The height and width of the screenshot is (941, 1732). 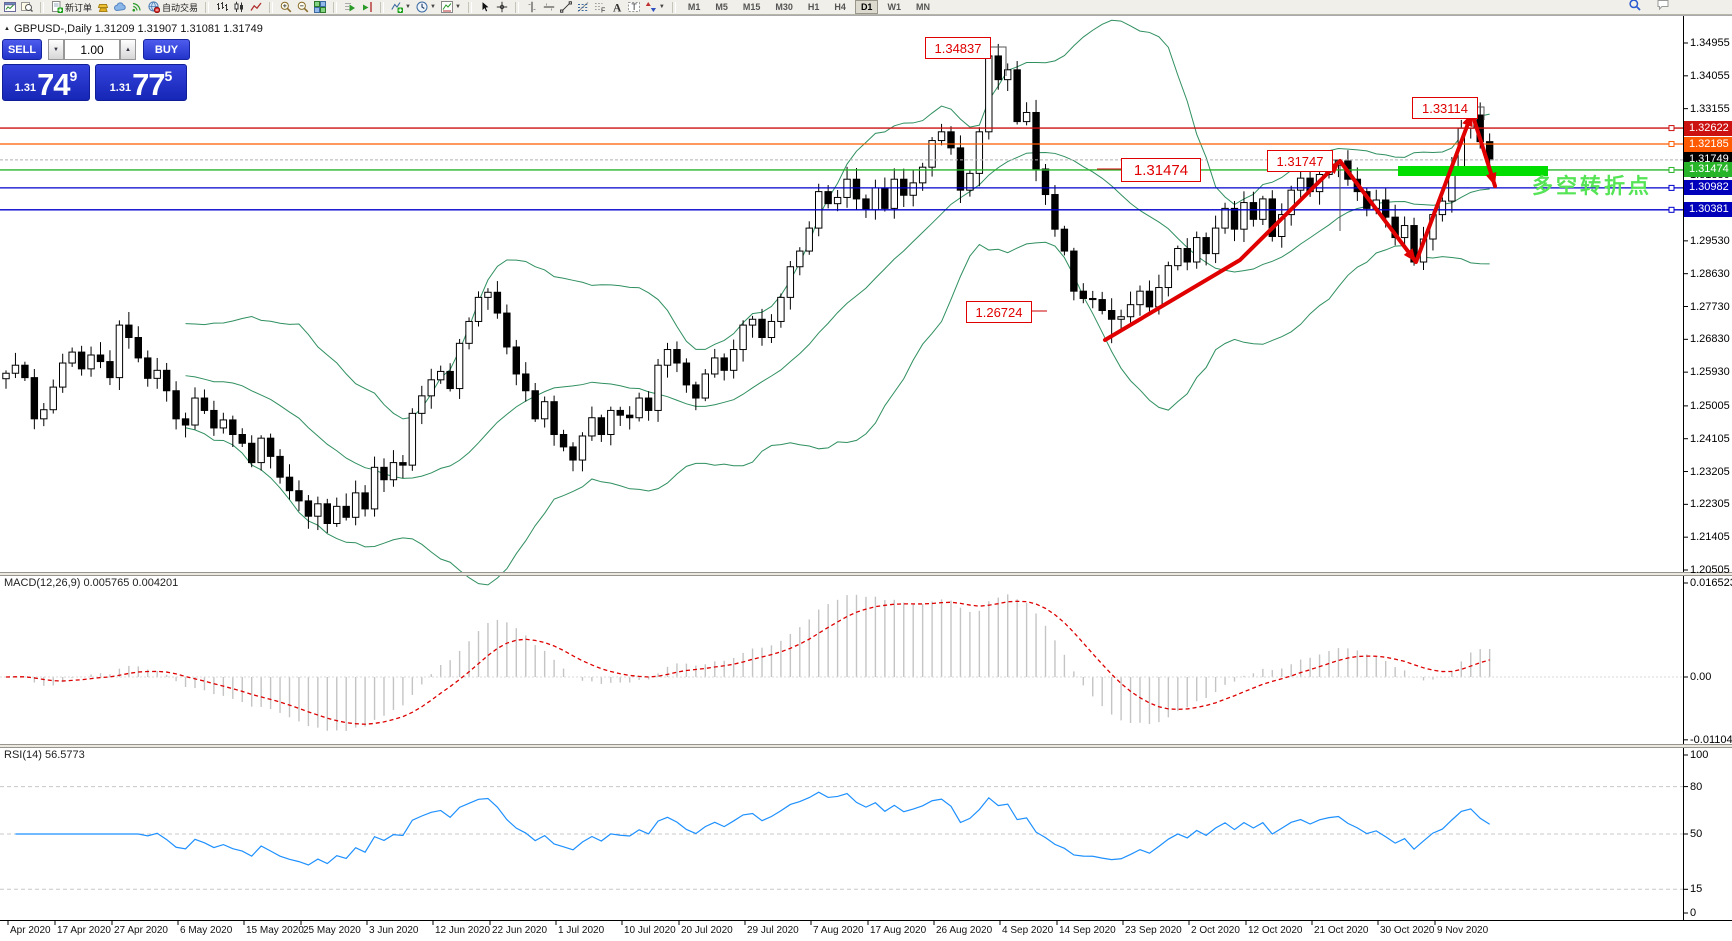 I want to click on auto-scroll-button, so click(x=350, y=7).